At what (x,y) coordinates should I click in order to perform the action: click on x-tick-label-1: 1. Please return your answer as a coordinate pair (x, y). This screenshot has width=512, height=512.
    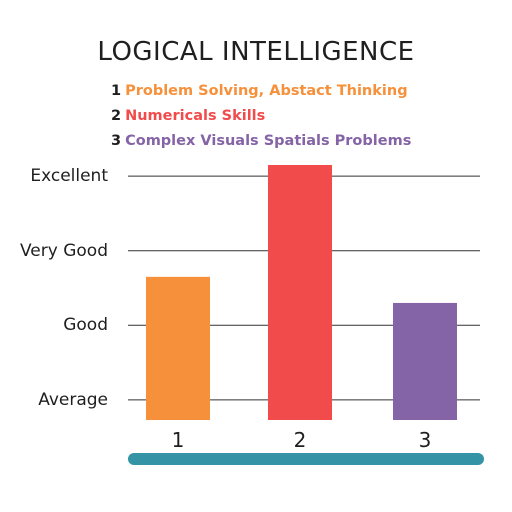
    Looking at the image, I should click on (178, 440).